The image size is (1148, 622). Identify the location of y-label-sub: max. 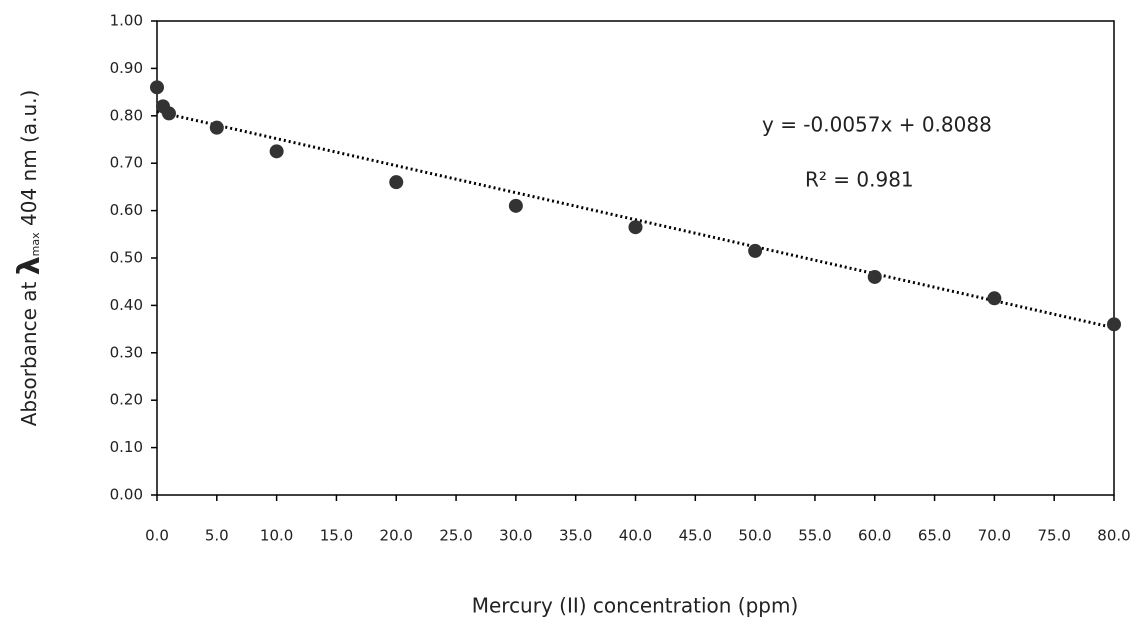
(35, 244).